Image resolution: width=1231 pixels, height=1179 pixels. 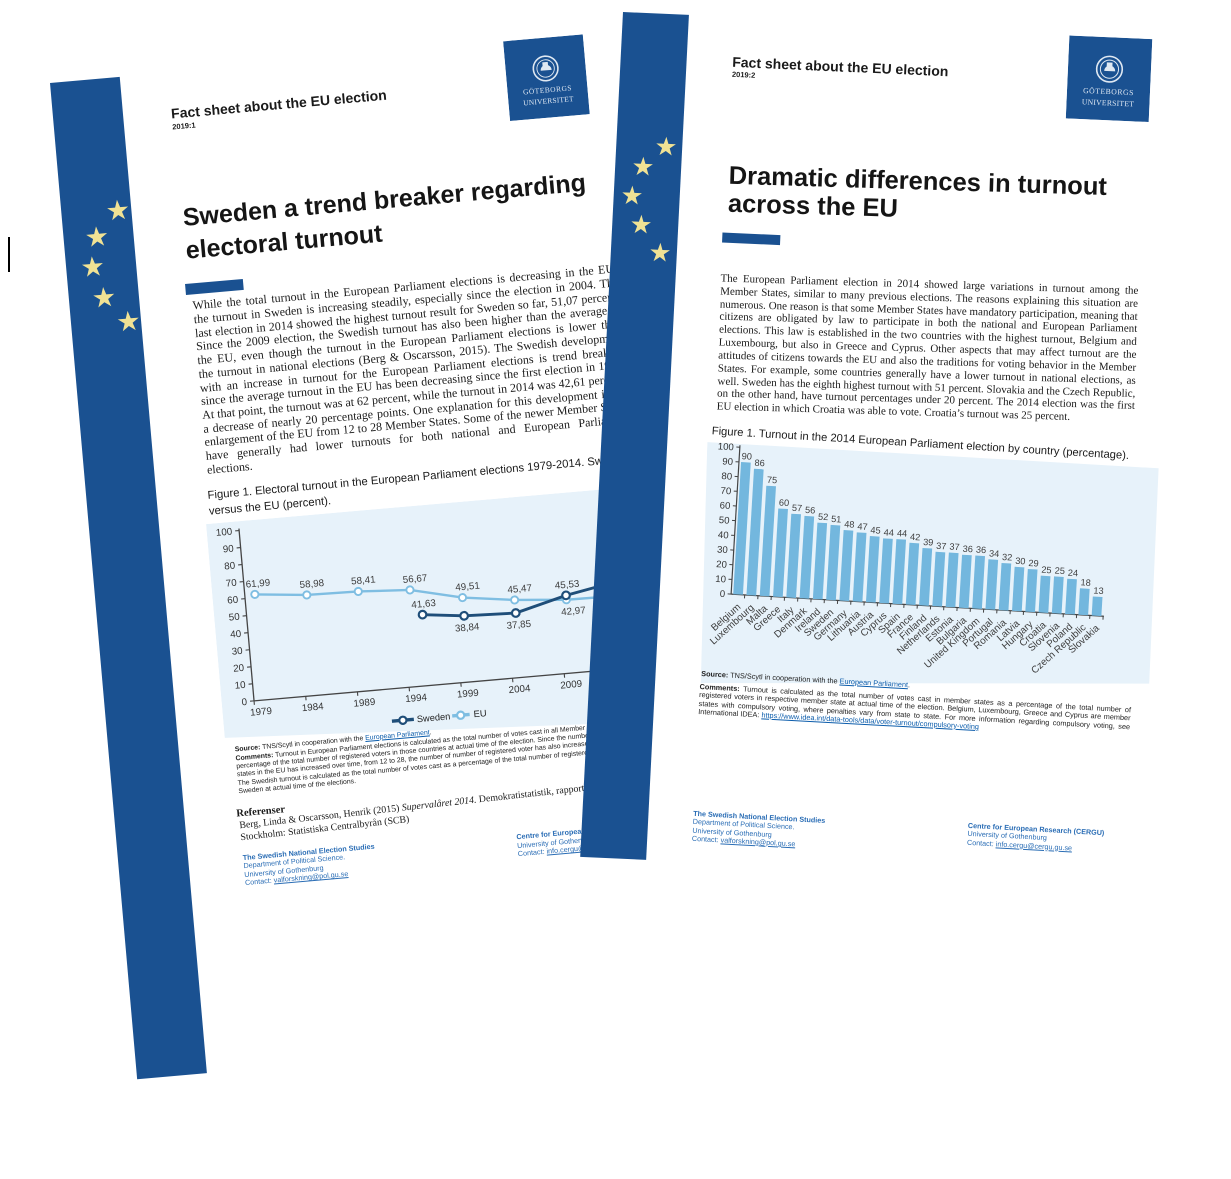 What do you see at coordinates (312, 707) in the screenshot?
I see `svg-text: 1984` at bounding box center [312, 707].